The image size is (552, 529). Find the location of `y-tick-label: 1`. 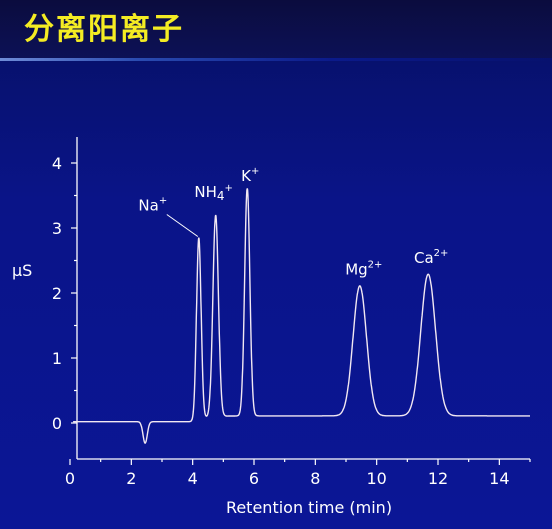

y-tick-label: 1 is located at coordinates (57, 358).